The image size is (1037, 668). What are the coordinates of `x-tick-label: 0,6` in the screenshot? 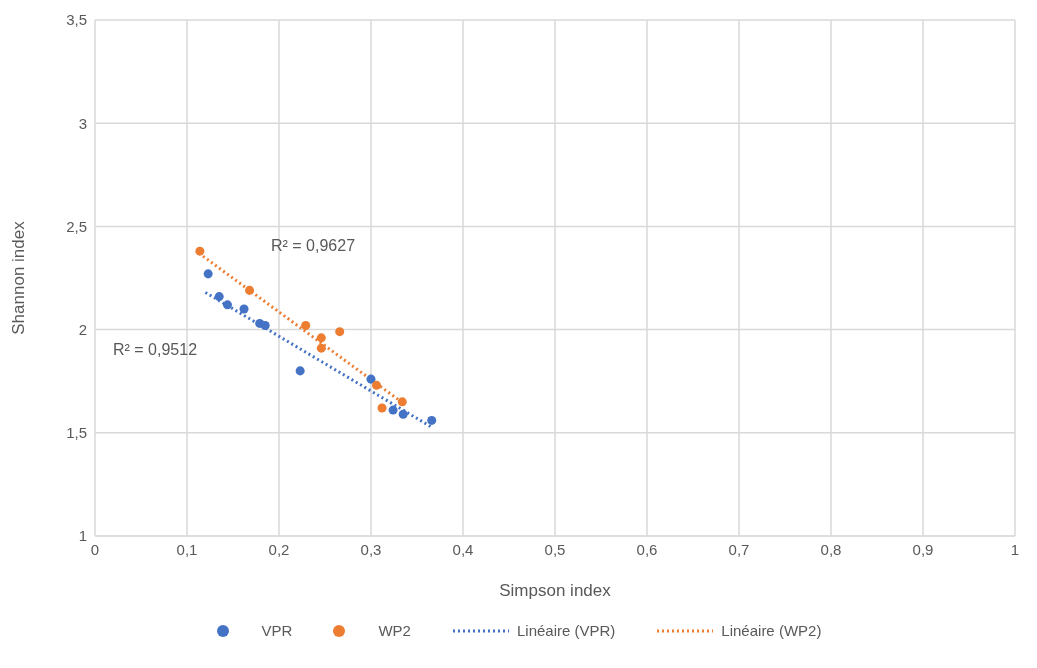 It's located at (647, 549).